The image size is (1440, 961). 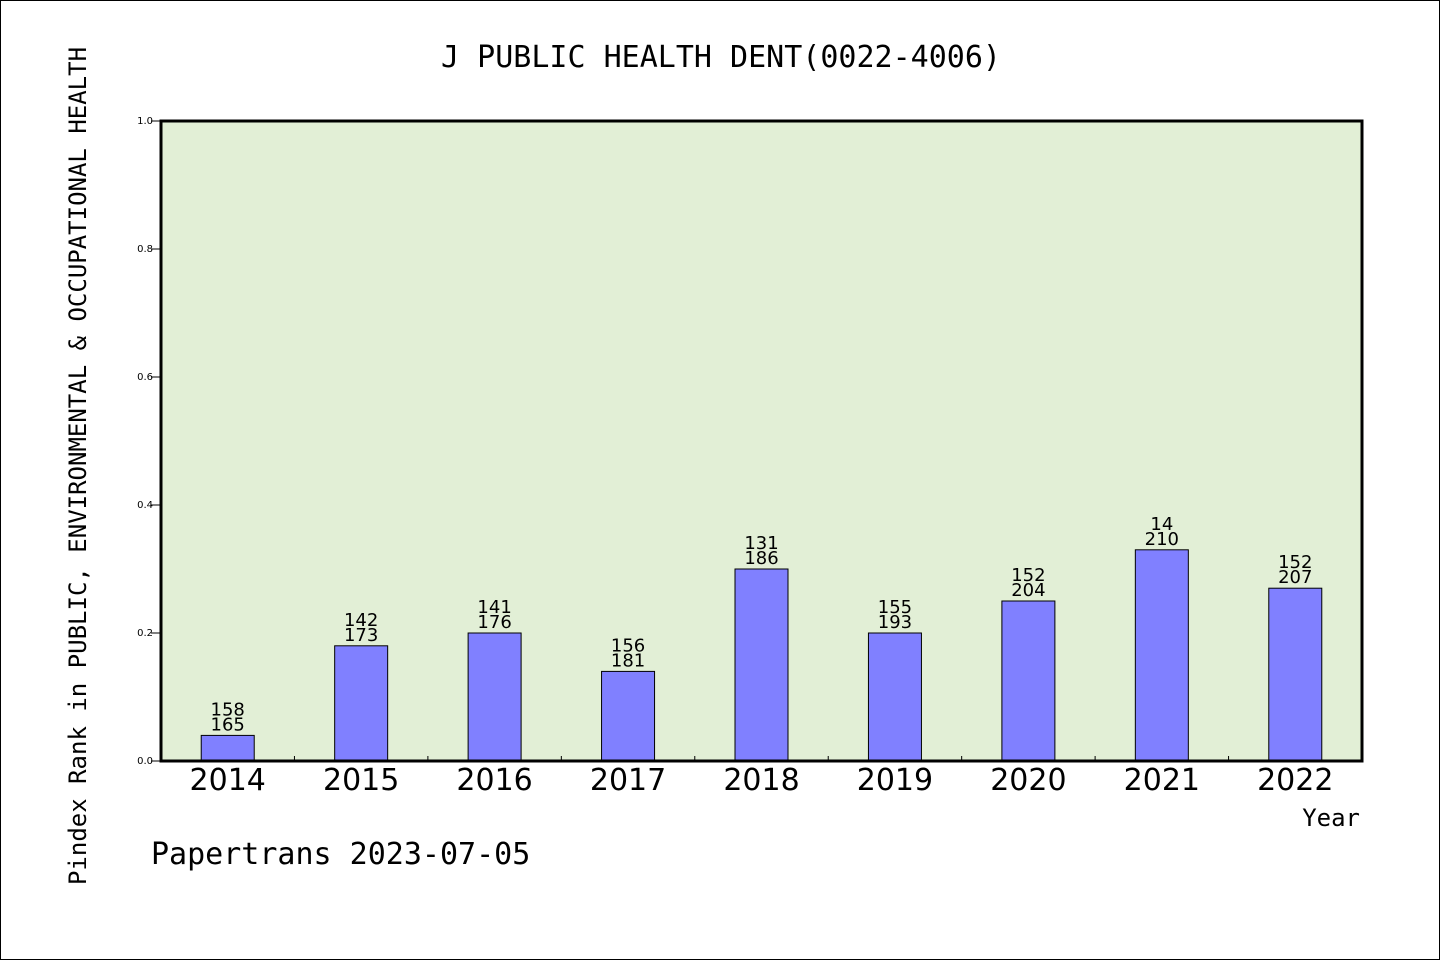 What do you see at coordinates (1295, 674) in the screenshot?
I see `bar-2022` at bounding box center [1295, 674].